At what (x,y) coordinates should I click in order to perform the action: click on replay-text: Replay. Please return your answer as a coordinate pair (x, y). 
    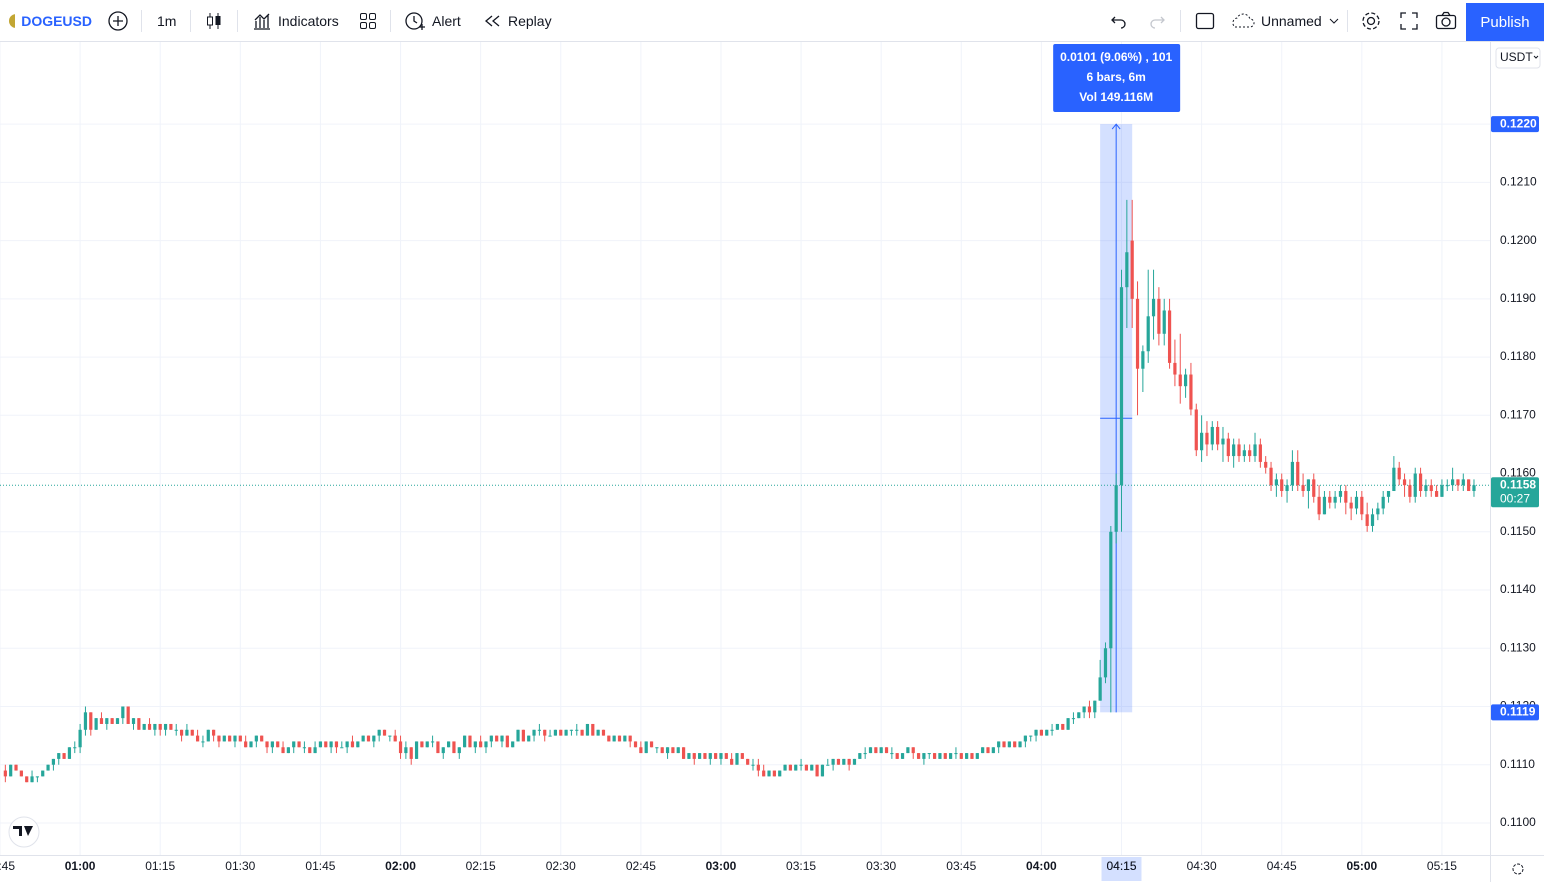
    Looking at the image, I should click on (530, 20).